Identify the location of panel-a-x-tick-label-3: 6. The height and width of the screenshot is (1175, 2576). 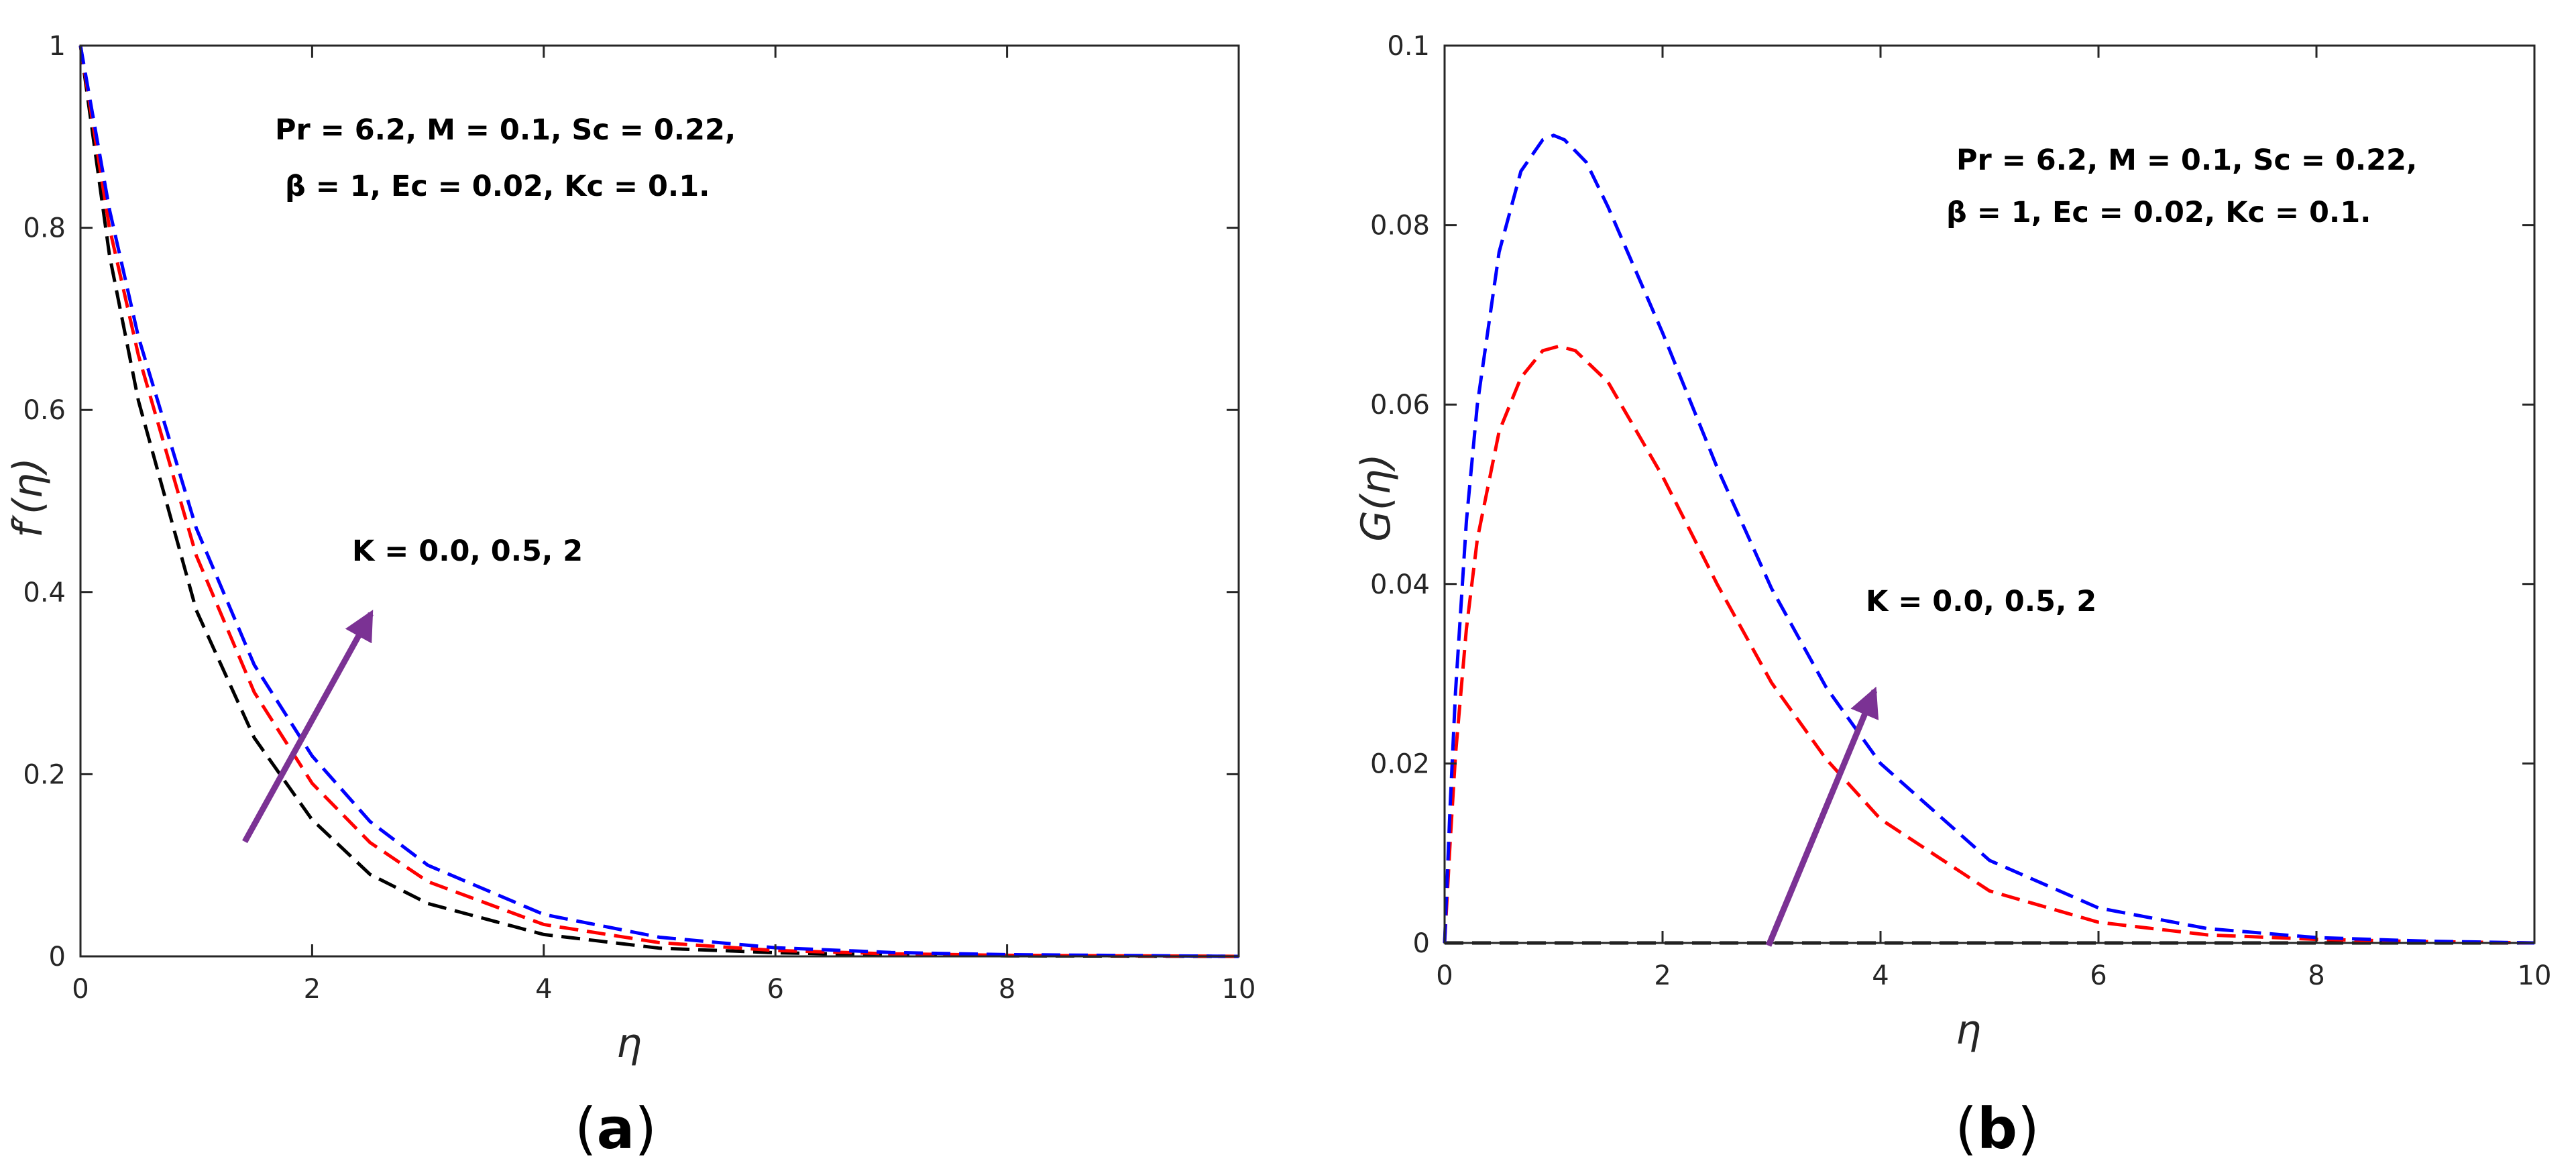
(775, 990).